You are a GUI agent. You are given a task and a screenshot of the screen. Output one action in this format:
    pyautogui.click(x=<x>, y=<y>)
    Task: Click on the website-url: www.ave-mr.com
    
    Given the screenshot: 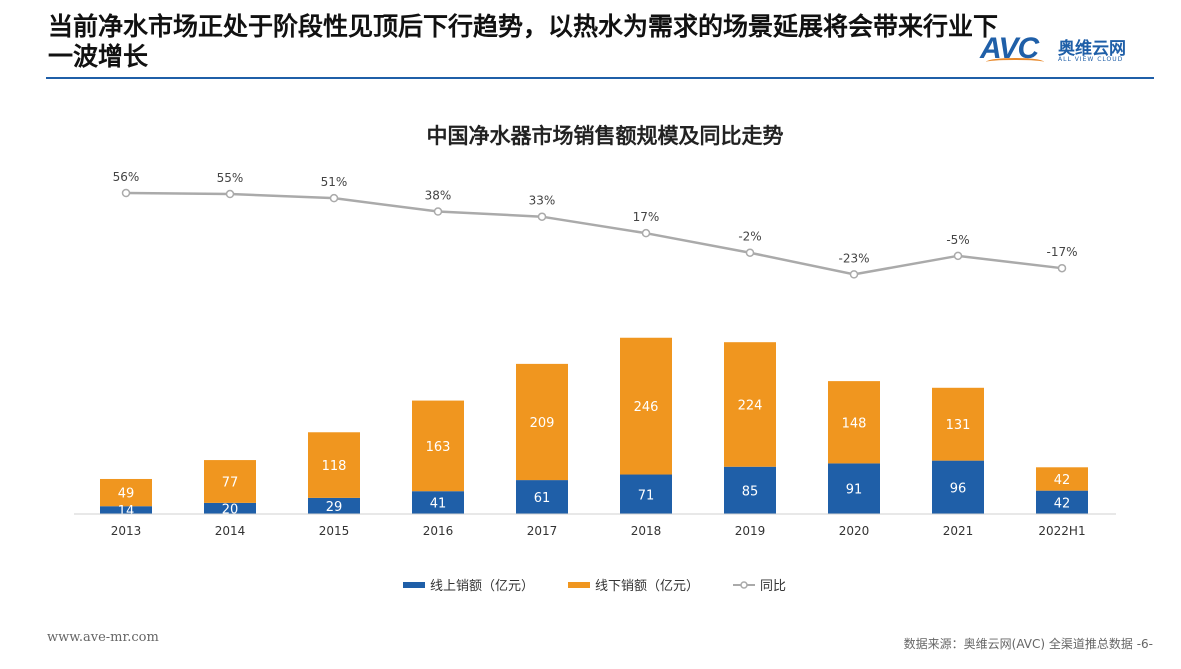 What is the action you would take?
    pyautogui.click(x=103, y=637)
    